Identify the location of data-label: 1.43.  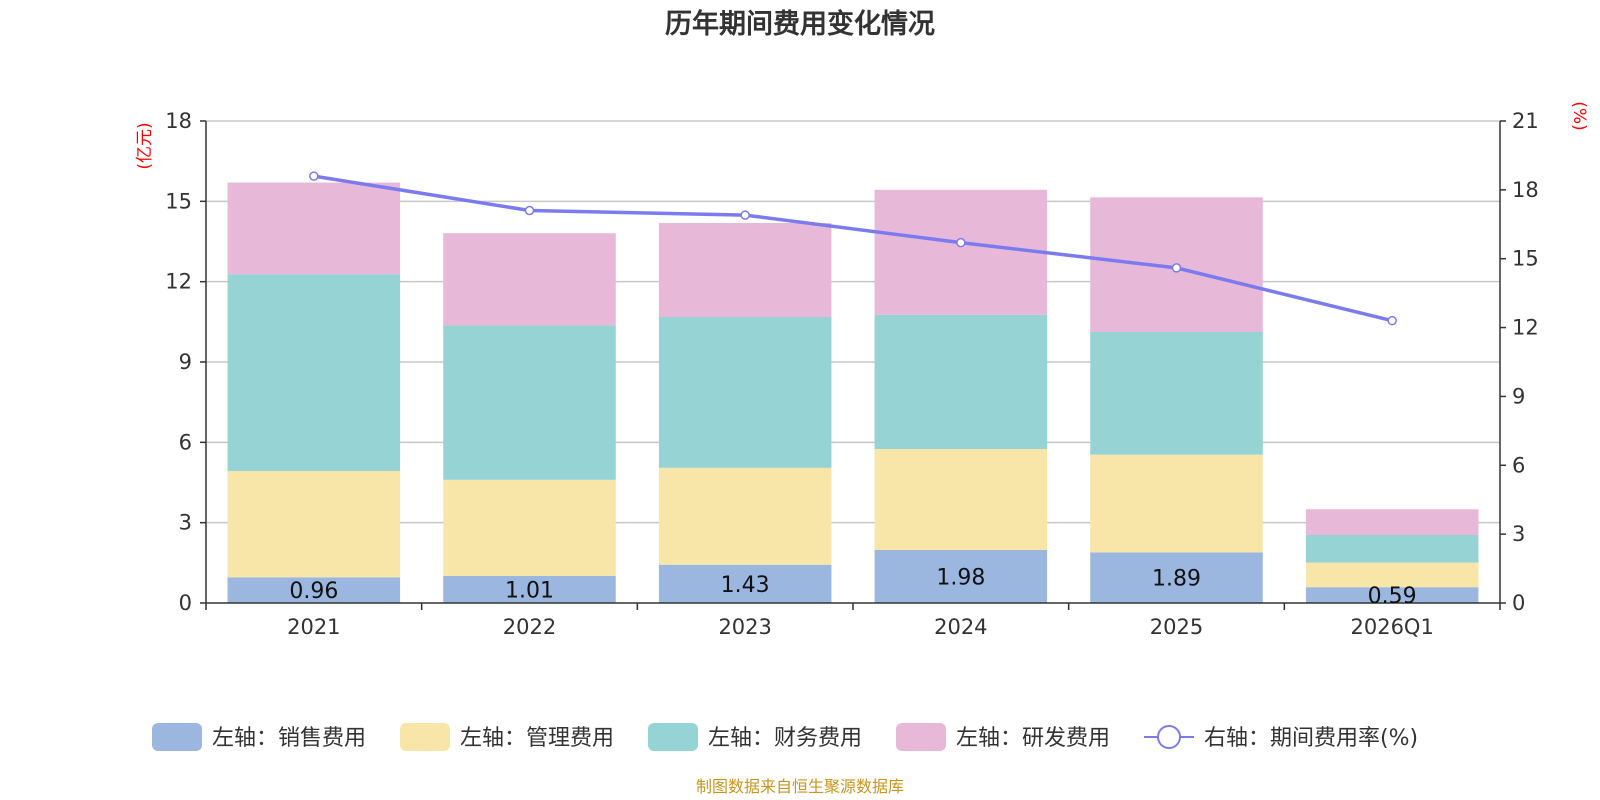
(745, 585).